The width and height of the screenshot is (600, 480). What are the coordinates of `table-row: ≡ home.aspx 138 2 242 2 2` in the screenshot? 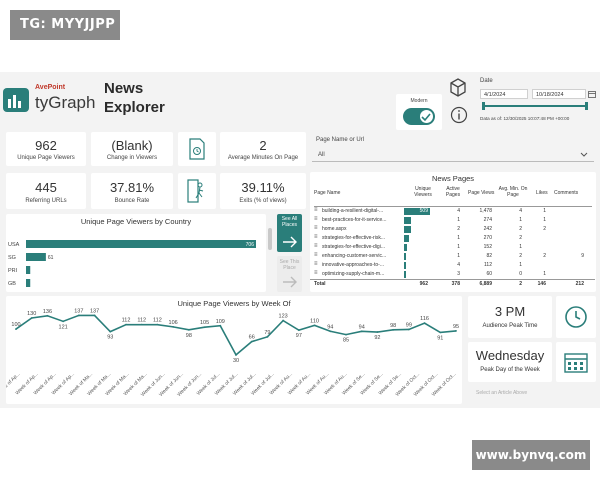 It's located at (452, 229).